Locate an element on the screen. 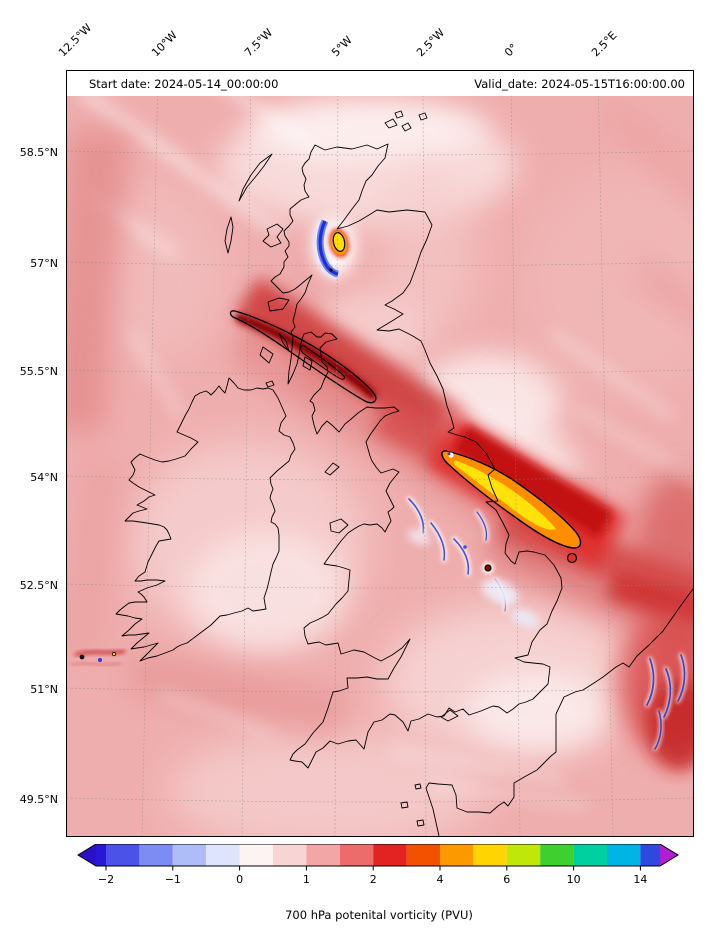 Image resolution: width=716 pixels, height=949 pixels. lon-tick-label: 2.5°E is located at coordinates (604, 44).